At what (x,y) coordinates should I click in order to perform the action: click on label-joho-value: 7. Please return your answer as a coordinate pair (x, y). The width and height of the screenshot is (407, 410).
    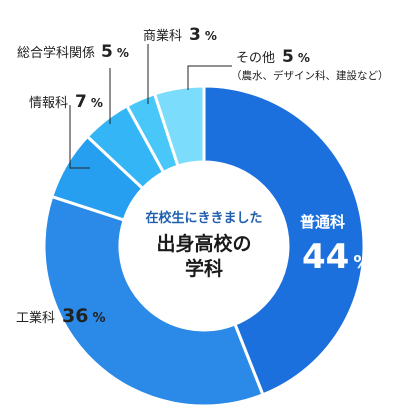
    Looking at the image, I should click on (81, 102).